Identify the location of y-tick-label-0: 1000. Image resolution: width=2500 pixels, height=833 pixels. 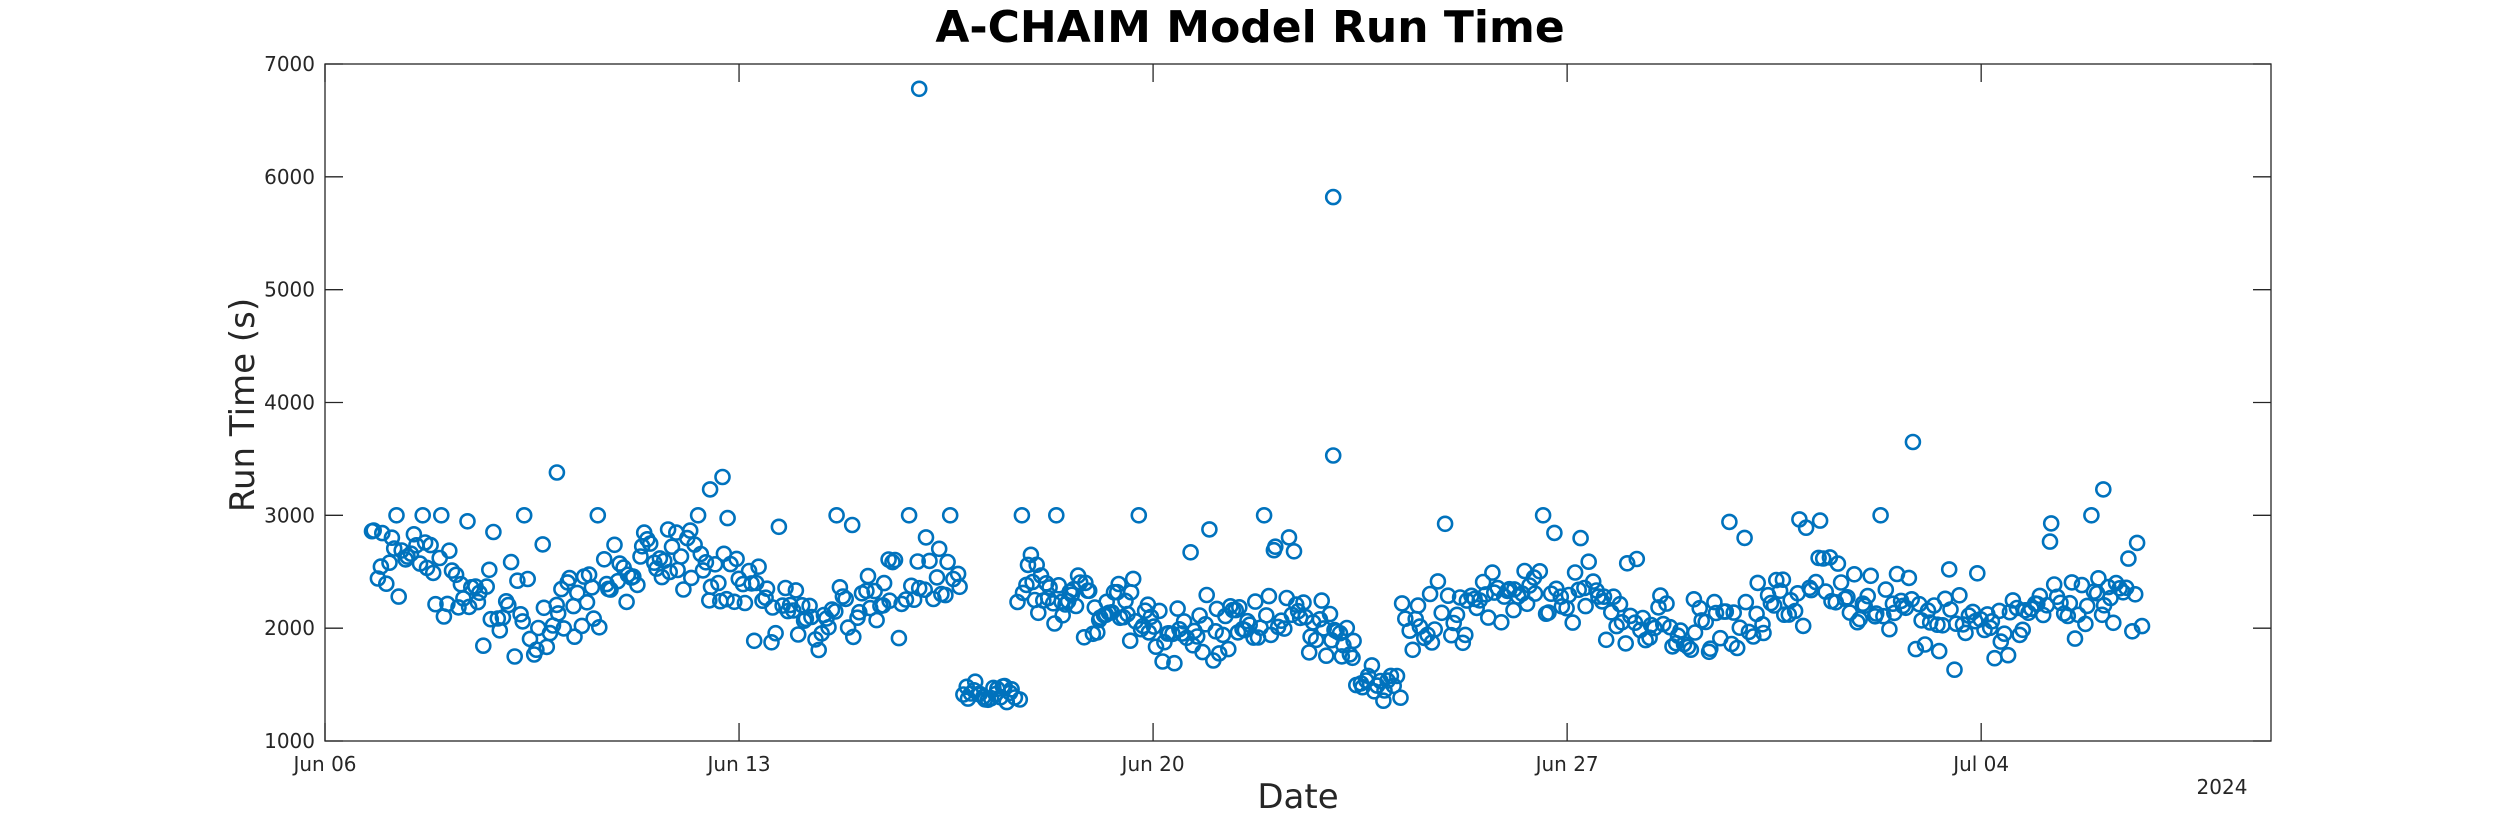
(289, 741).